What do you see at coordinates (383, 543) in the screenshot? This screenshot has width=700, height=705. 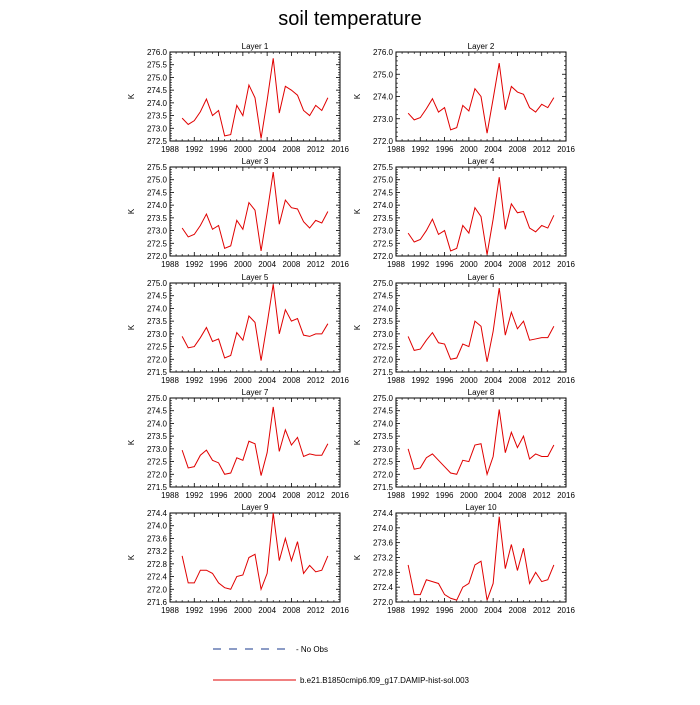 I see `panel-10-y-tick-label: 273.6` at bounding box center [383, 543].